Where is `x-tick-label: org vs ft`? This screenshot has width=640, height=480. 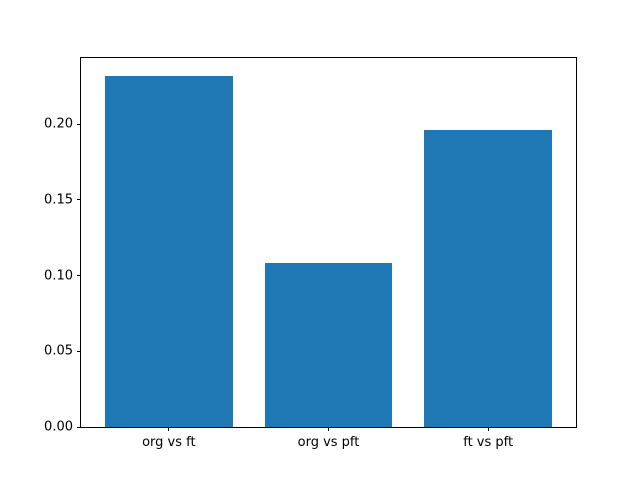 x-tick-label: org vs ft is located at coordinates (169, 442).